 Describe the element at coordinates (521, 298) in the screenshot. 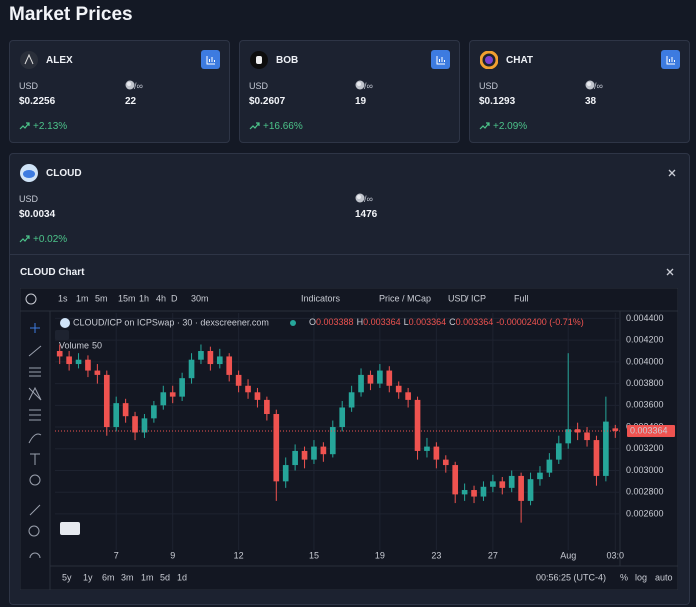

I see `toolbar-button: Full` at that location.